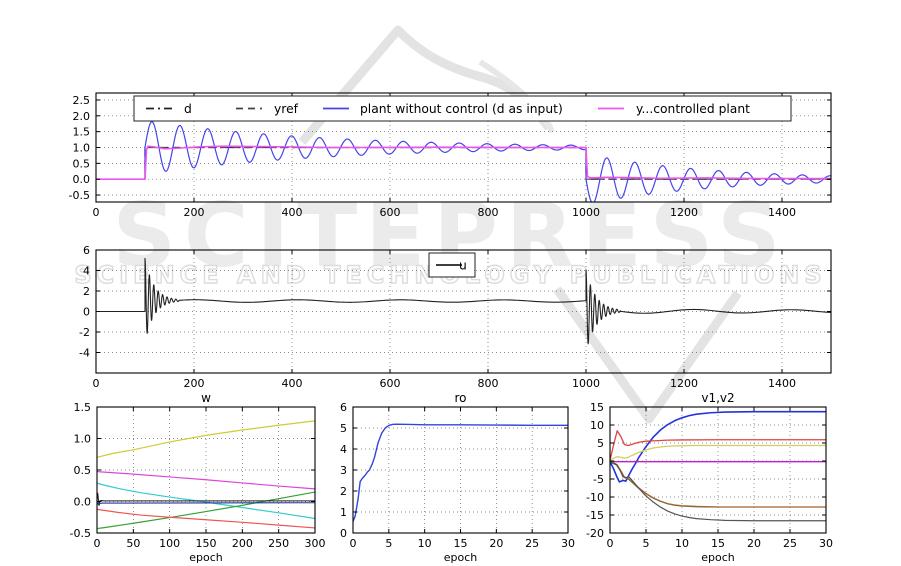 The width and height of the screenshot is (901, 566). I want to click on legend-label: plant without control (d as input), so click(461, 109).